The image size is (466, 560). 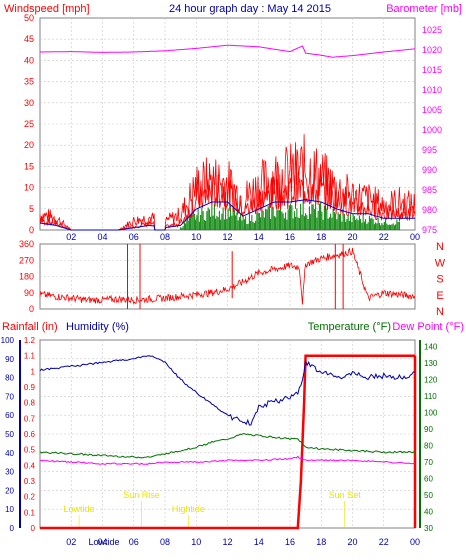 I want to click on event-annotation: Sun Rise, so click(x=141, y=495).